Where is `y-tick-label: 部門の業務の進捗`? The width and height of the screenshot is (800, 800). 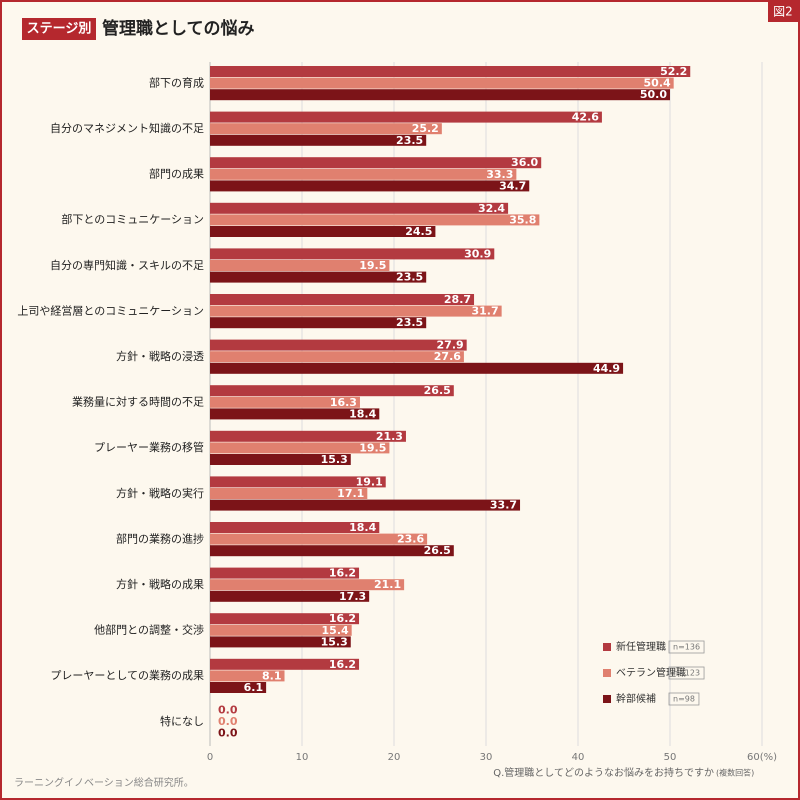
y-tick-label: 部門の業務の進捗 is located at coordinates (160, 538).